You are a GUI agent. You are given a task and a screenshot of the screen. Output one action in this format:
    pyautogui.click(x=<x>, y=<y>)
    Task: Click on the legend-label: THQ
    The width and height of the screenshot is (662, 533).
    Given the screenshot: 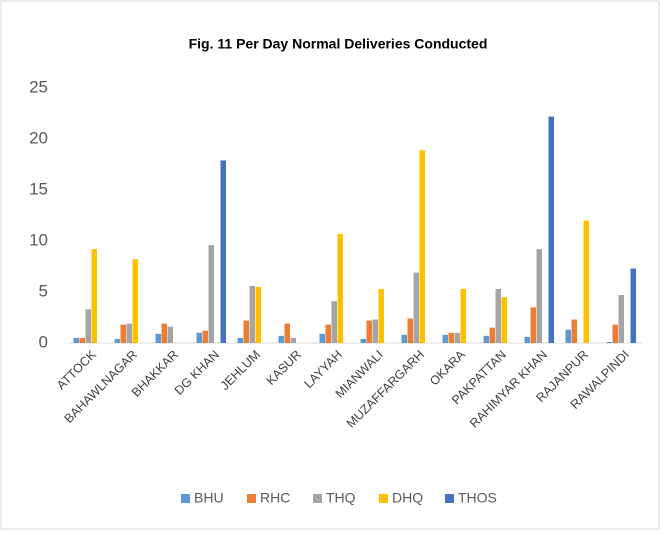 What is the action you would take?
    pyautogui.click(x=341, y=498)
    